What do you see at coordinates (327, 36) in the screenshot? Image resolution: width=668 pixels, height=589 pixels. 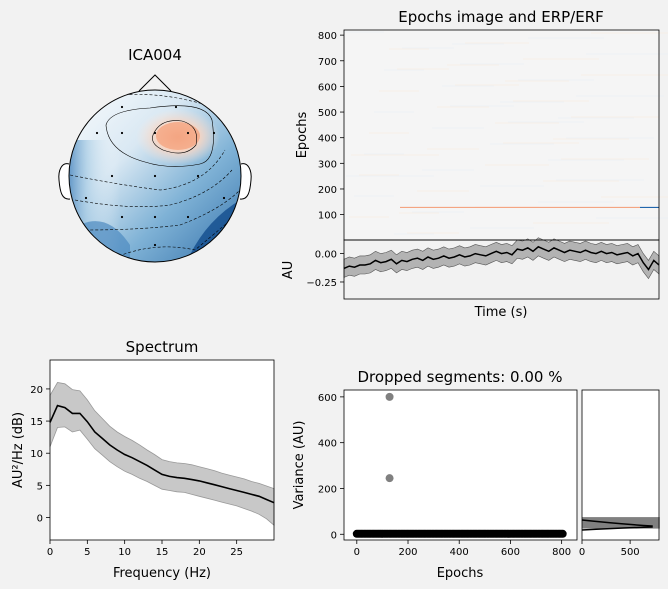 I see `y-tick-label: 800` at bounding box center [327, 36].